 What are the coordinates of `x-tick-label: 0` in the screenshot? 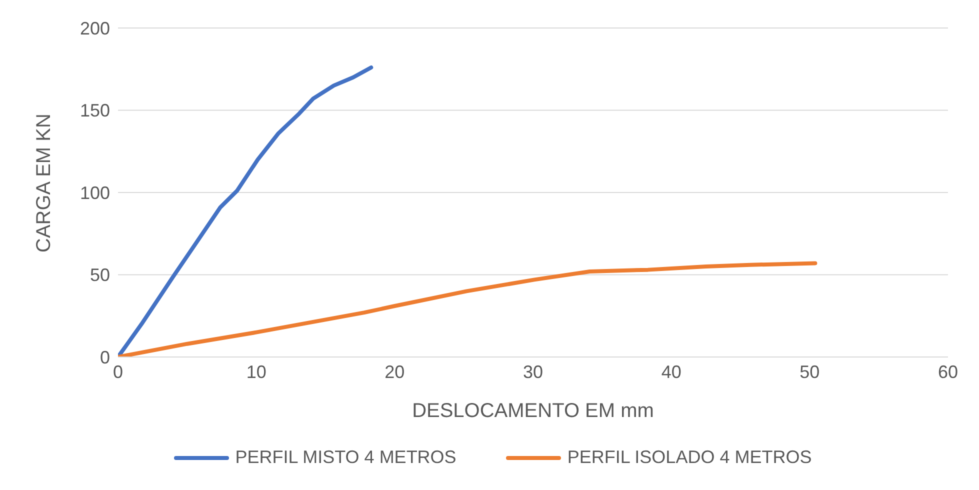 It's located at (118, 372).